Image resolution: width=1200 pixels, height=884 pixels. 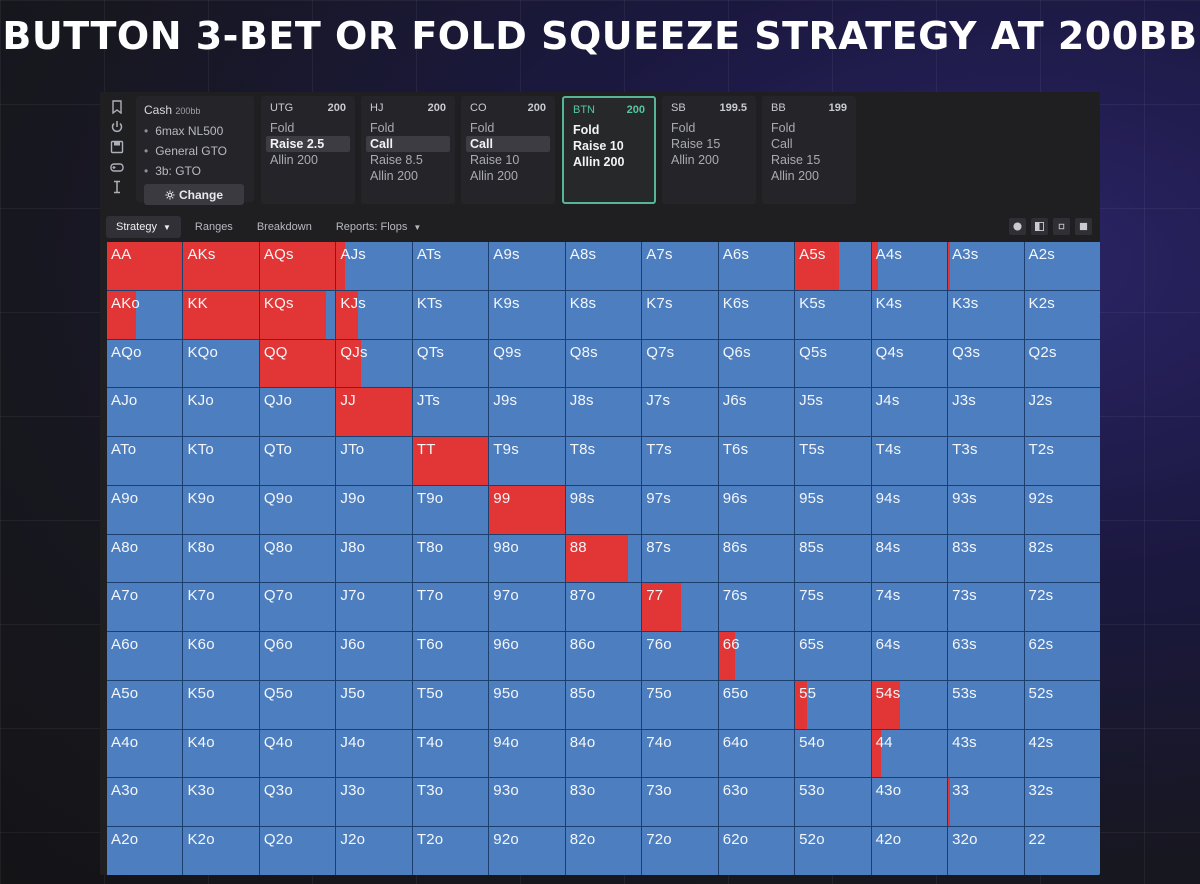 What do you see at coordinates (603, 656) in the screenshot?
I see `hand-cell: 86o` at bounding box center [603, 656].